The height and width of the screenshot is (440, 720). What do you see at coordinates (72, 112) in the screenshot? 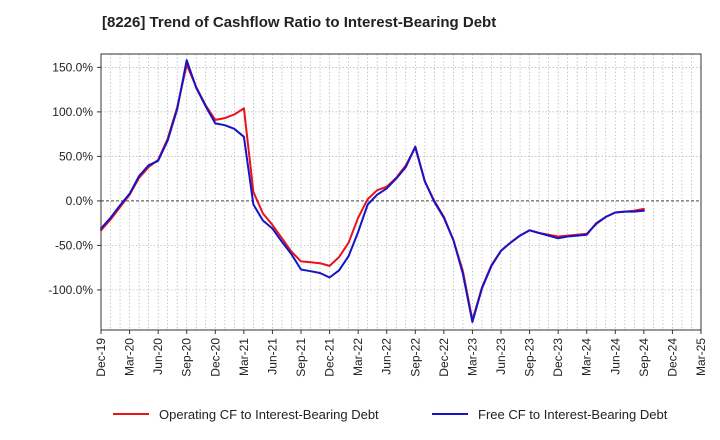
I see `y-tick-label: 100.0%` at bounding box center [72, 112].